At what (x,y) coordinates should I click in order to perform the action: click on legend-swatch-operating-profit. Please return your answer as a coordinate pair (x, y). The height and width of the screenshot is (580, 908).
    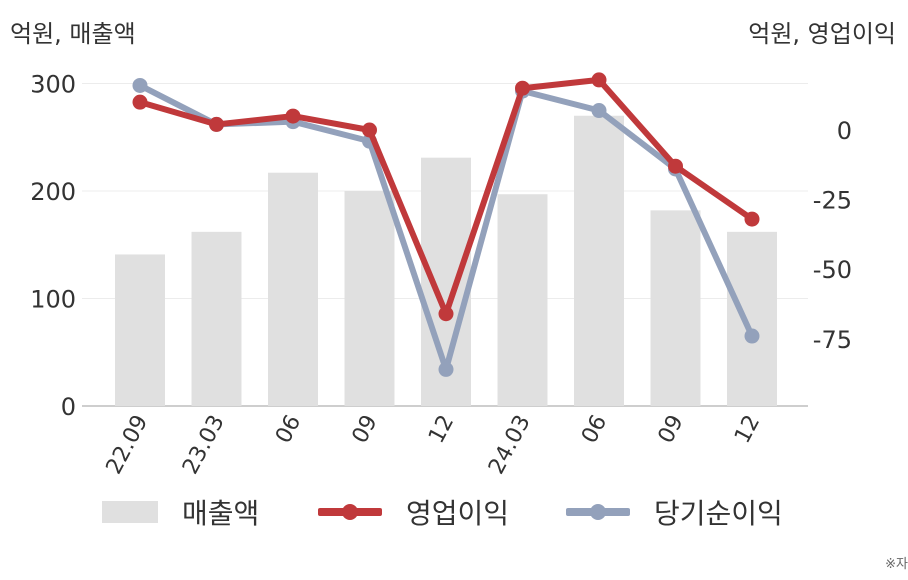
    Looking at the image, I should click on (350, 512).